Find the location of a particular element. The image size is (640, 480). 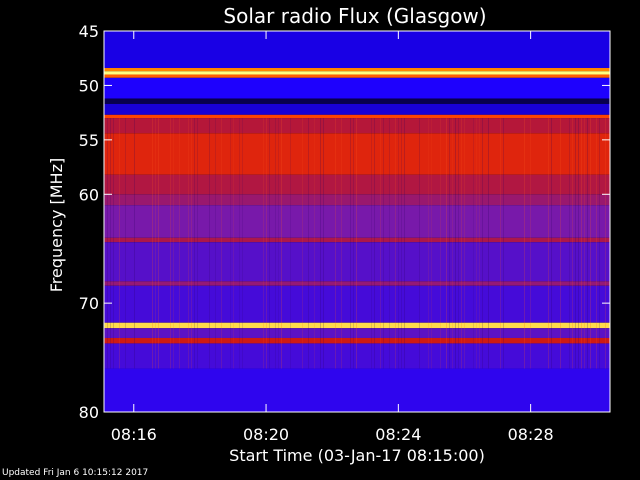

y-tick-label: 80 is located at coordinates (89, 412).